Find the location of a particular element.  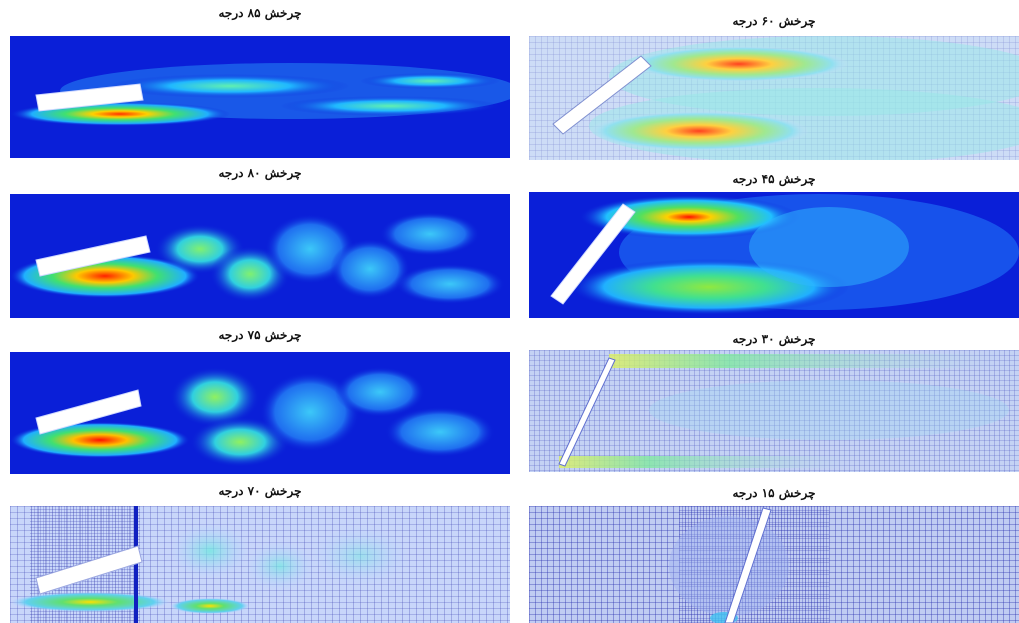

panel-caption: چرخش ۳۰ درجه is located at coordinates (774, 339).